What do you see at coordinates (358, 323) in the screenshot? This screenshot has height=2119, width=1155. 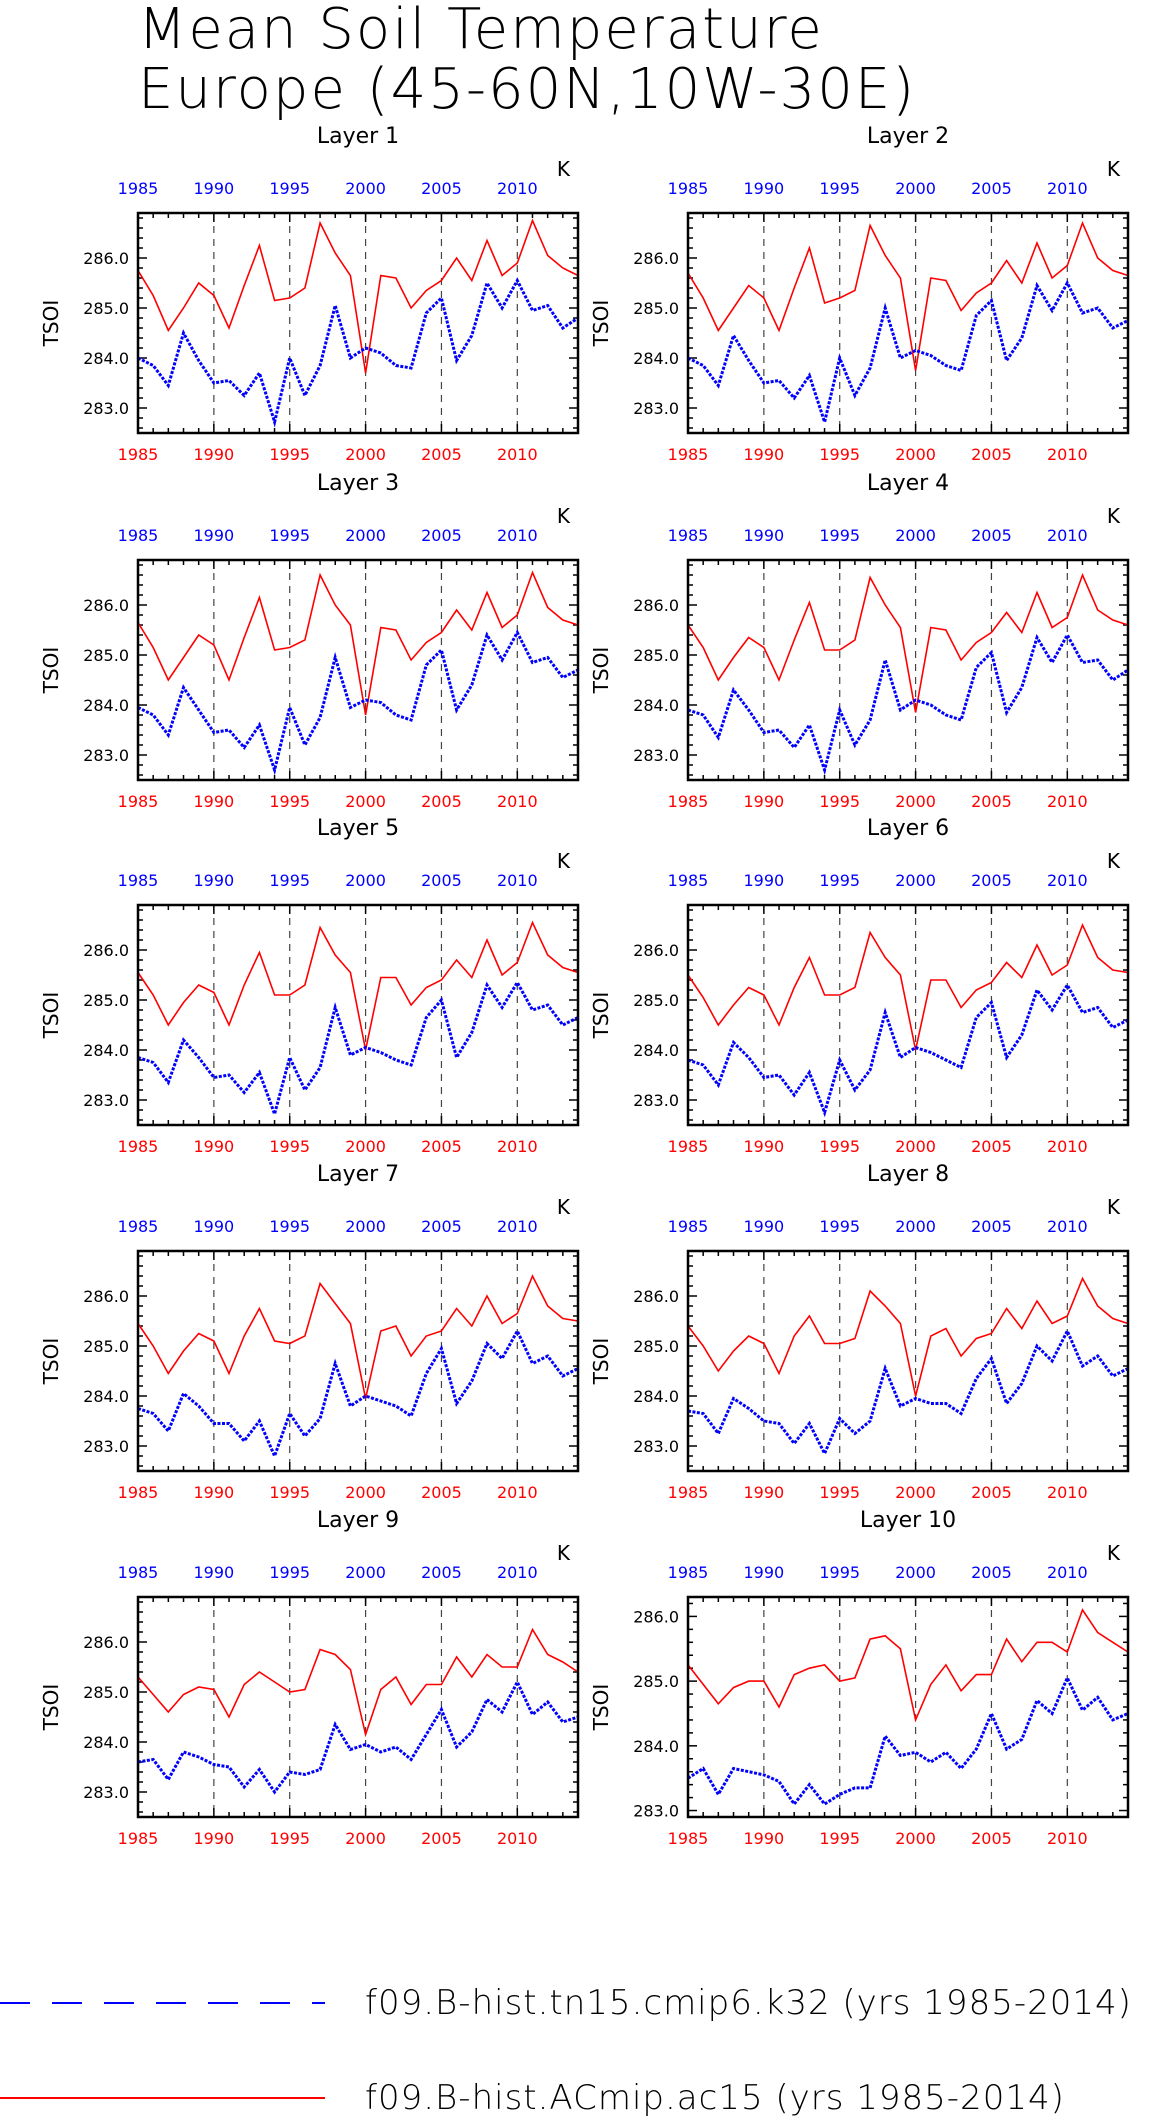 I see `plot-frame` at bounding box center [358, 323].